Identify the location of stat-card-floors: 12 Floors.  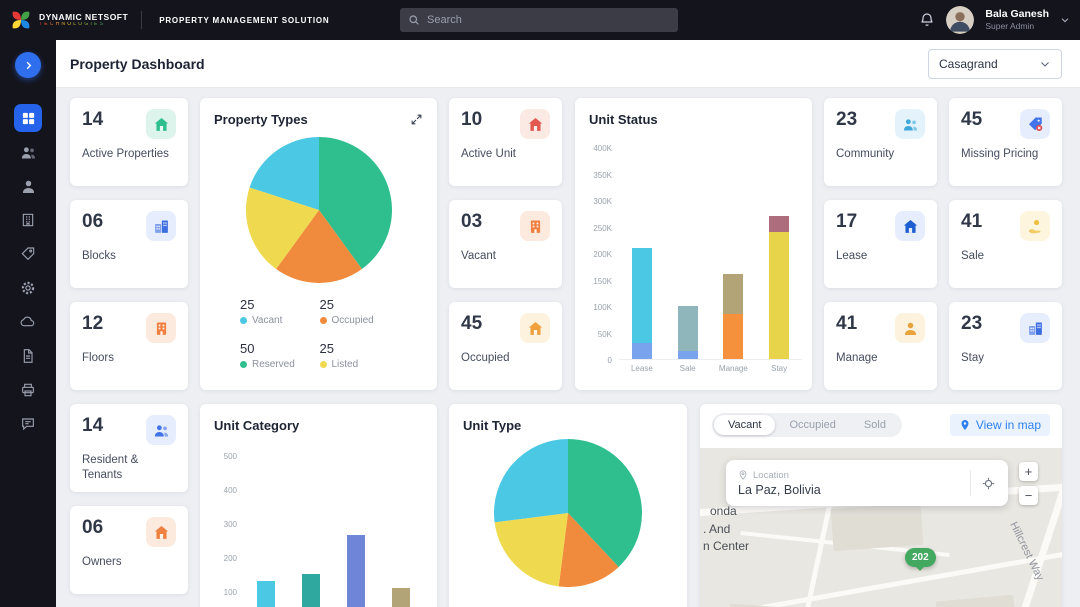
(129, 346).